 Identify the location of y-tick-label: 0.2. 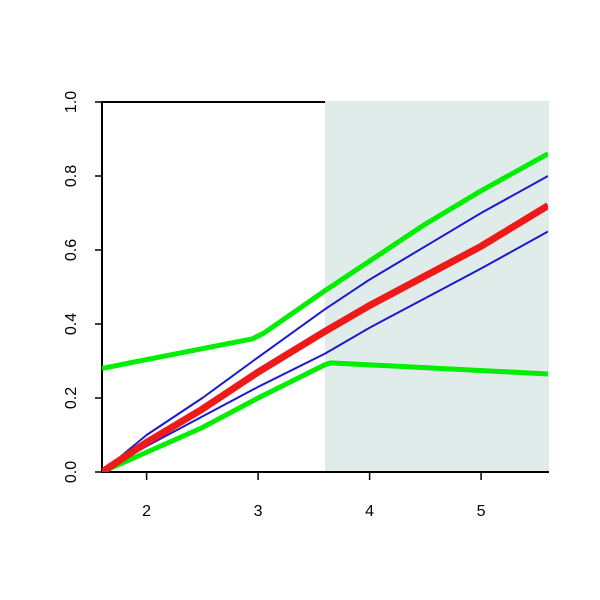
(71, 398).